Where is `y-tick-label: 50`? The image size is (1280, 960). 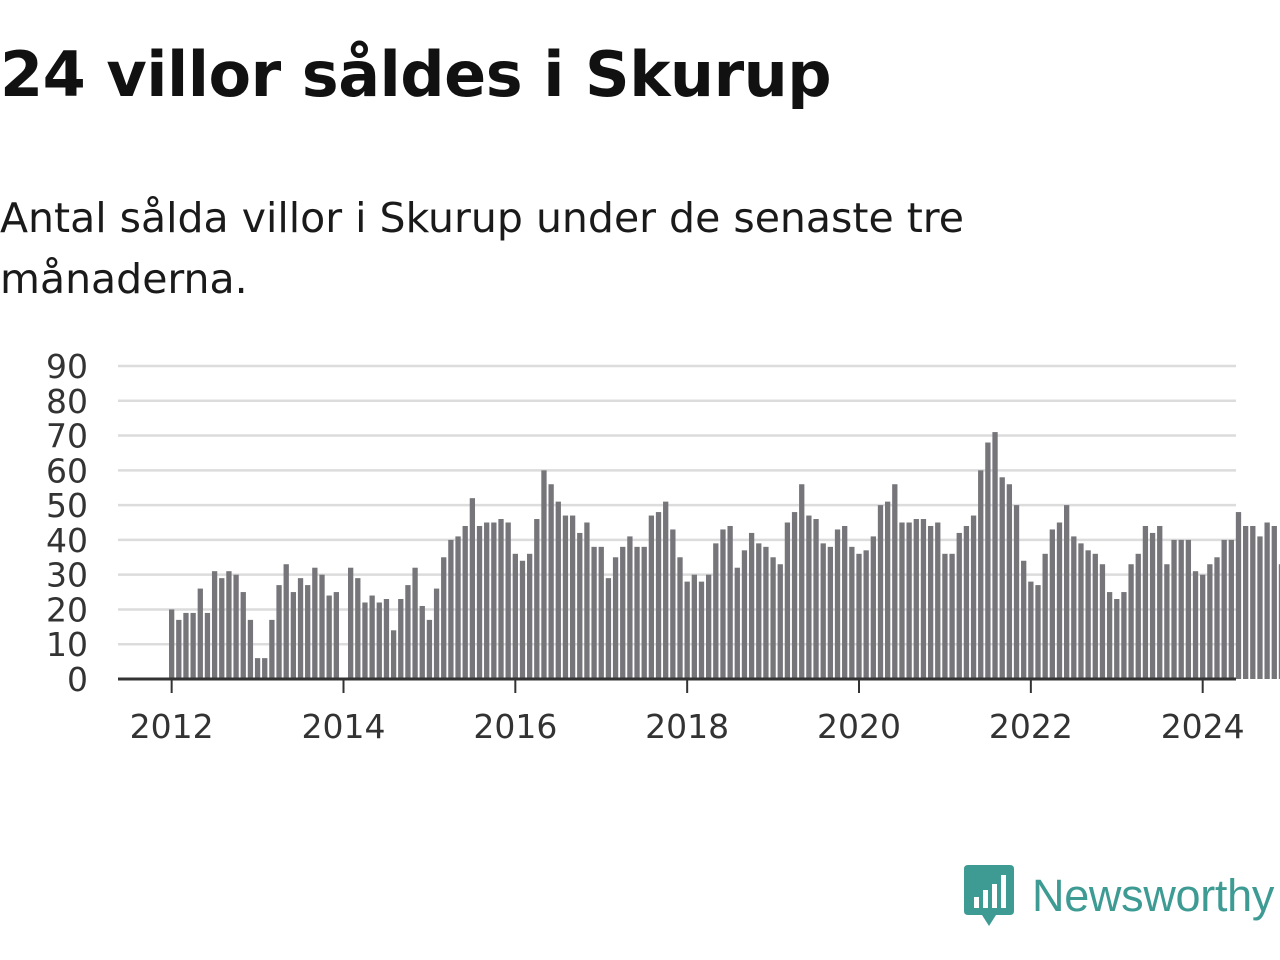 y-tick-label: 50 is located at coordinates (67, 505).